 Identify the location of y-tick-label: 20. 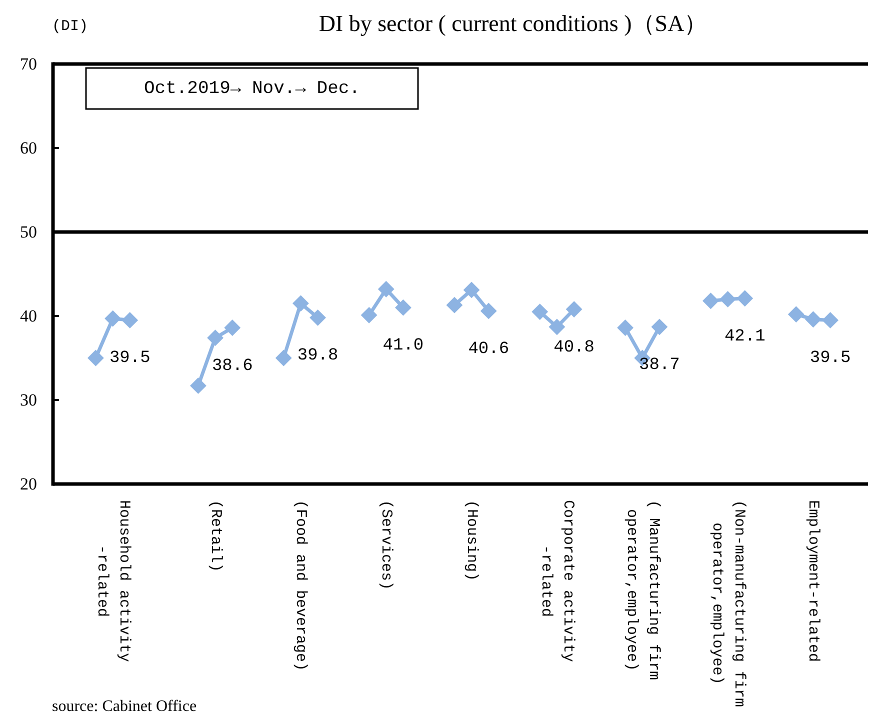
(28, 484).